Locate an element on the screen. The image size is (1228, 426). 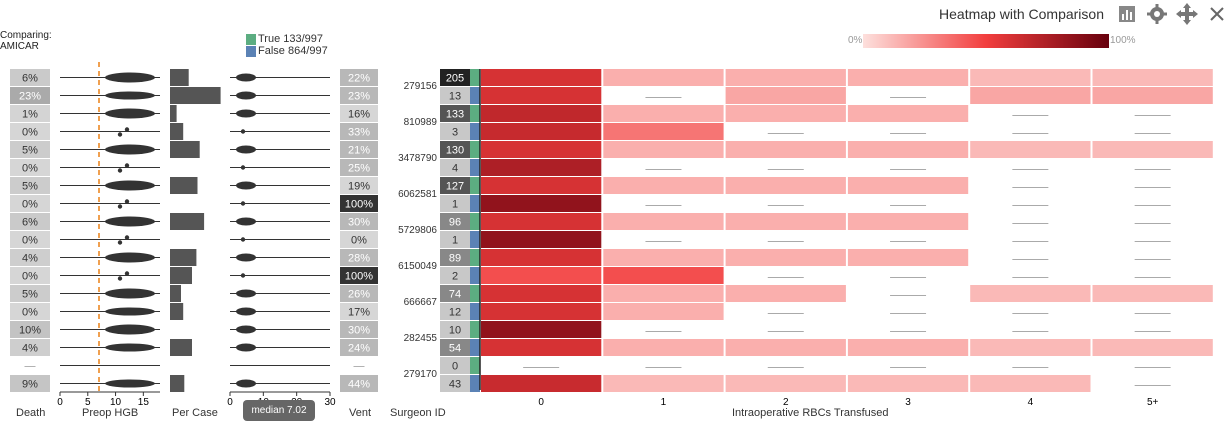
close-icon is located at coordinates (1217, 14).